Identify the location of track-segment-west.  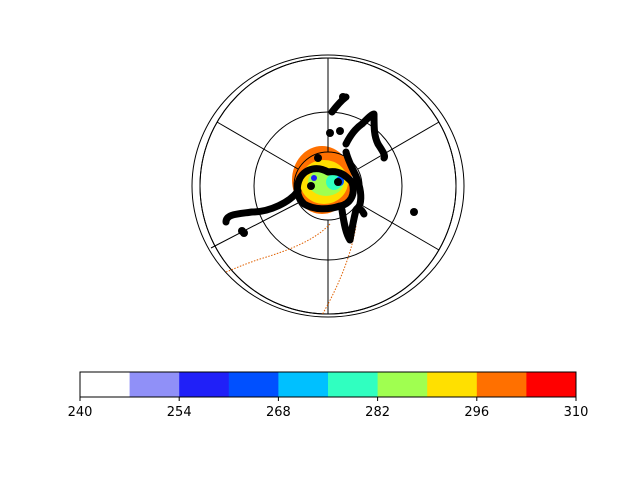
(262, 206).